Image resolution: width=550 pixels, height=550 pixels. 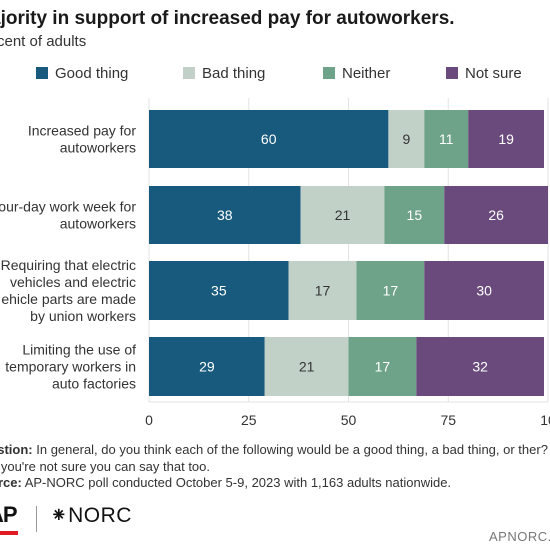 I want to click on x-tick-label: 25, so click(x=249, y=420).